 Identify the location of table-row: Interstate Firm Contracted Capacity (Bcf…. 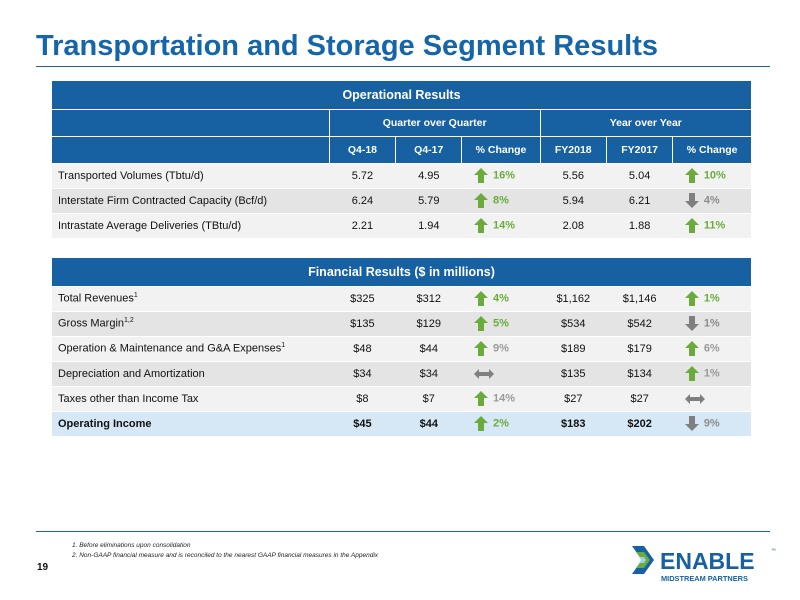
(401, 201).